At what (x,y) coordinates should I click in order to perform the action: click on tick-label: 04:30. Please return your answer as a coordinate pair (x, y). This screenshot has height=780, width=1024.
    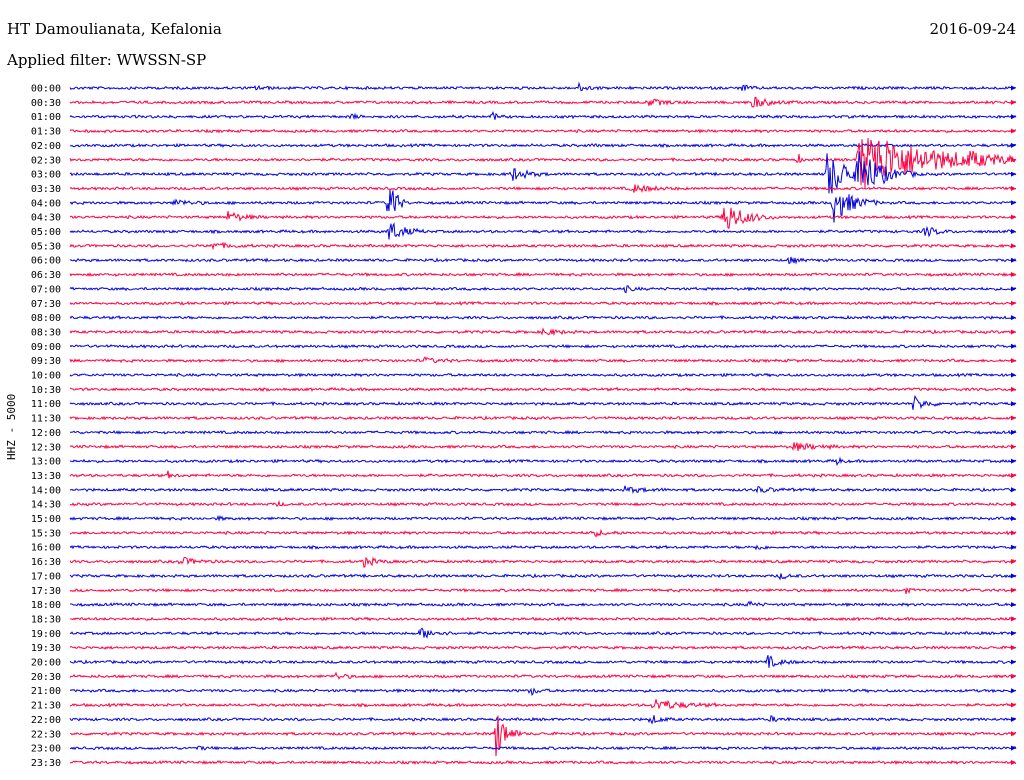
    Looking at the image, I should click on (46, 218).